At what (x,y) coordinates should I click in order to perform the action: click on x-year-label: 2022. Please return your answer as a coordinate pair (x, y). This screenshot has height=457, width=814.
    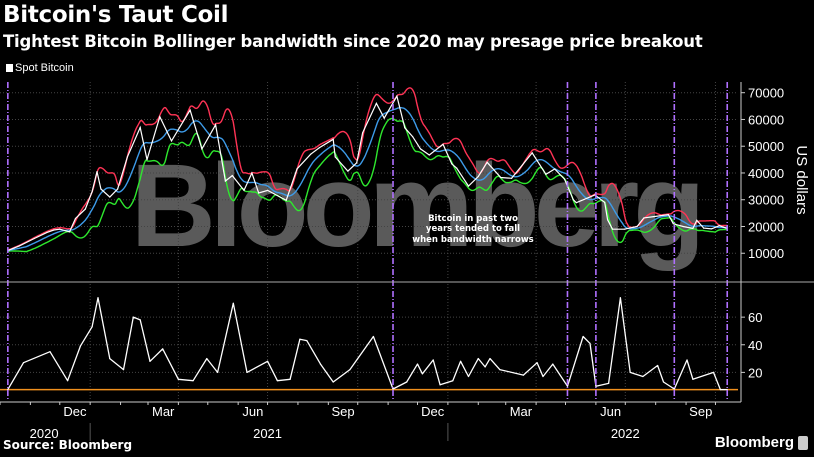
    Looking at the image, I should click on (625, 433).